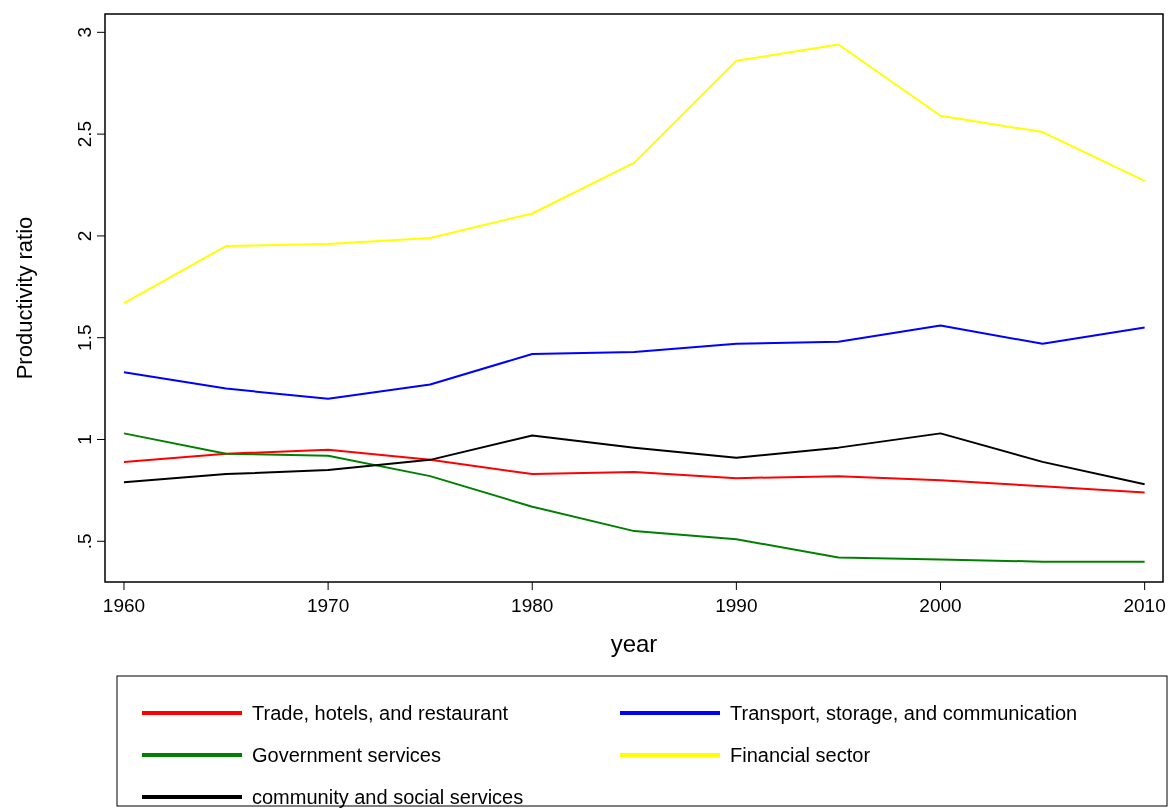 The image size is (1176, 809). Describe the element at coordinates (736, 605) in the screenshot. I see `x-tick-label: 1990` at that location.